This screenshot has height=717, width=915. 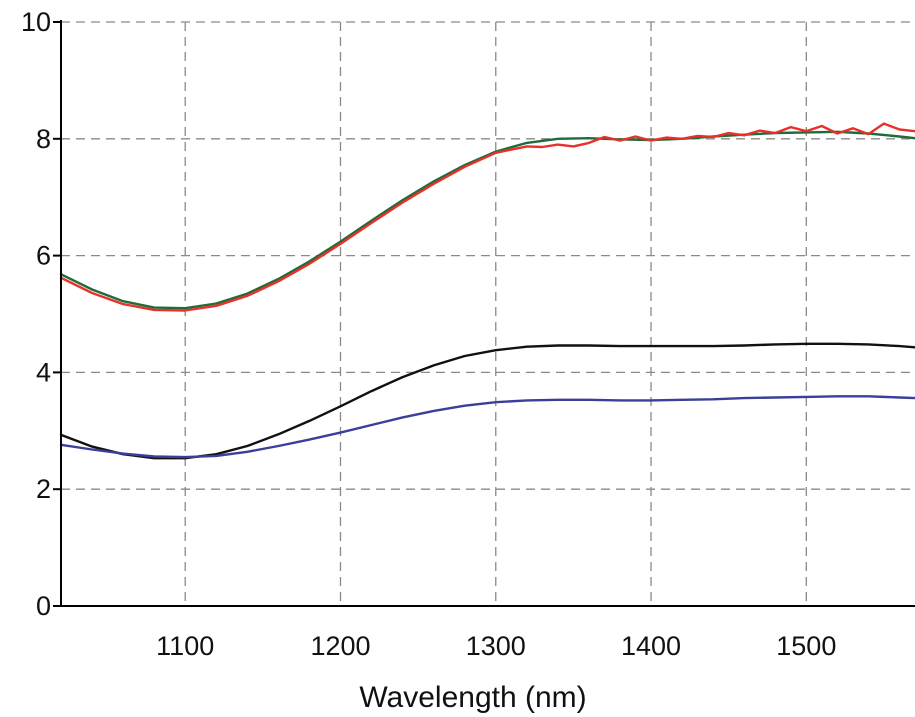 What do you see at coordinates (43, 372) in the screenshot?
I see `y-tick-label-4: 4` at bounding box center [43, 372].